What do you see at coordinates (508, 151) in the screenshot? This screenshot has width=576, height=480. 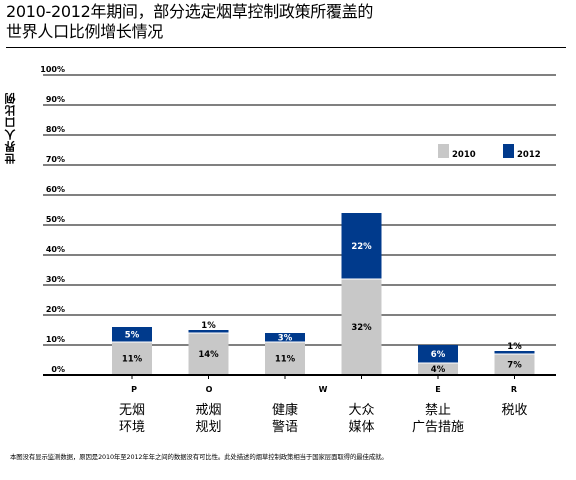 I see `legend-swatch-2012` at bounding box center [508, 151].